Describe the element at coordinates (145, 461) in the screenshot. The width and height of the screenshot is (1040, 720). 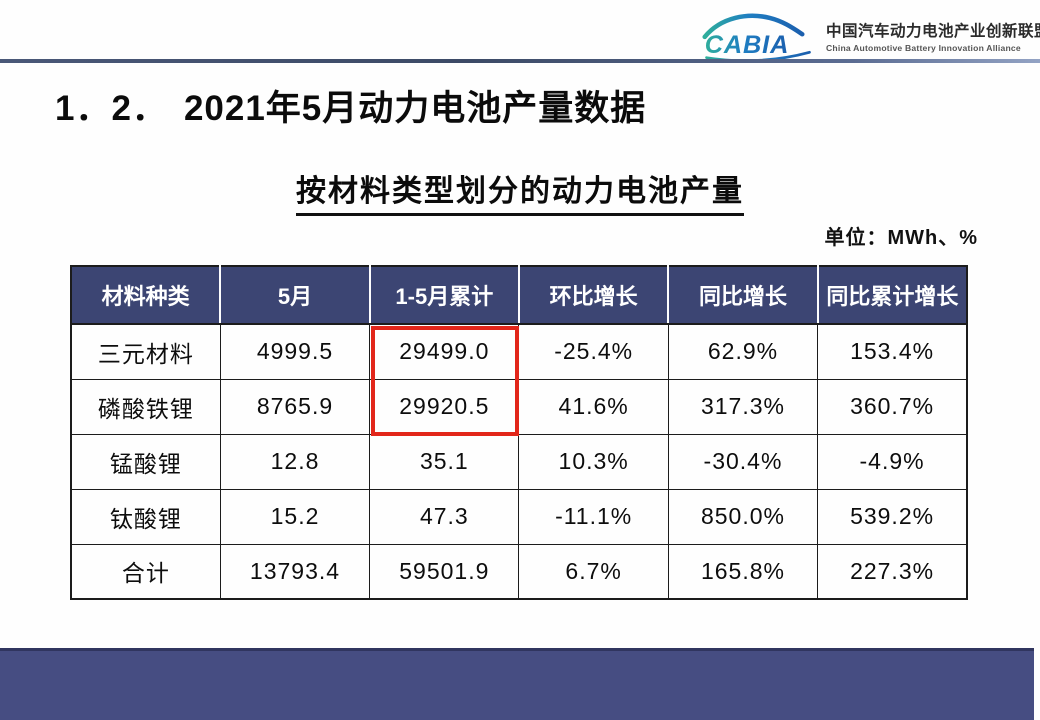
I see `cell-material: 锰酸锂` at that location.